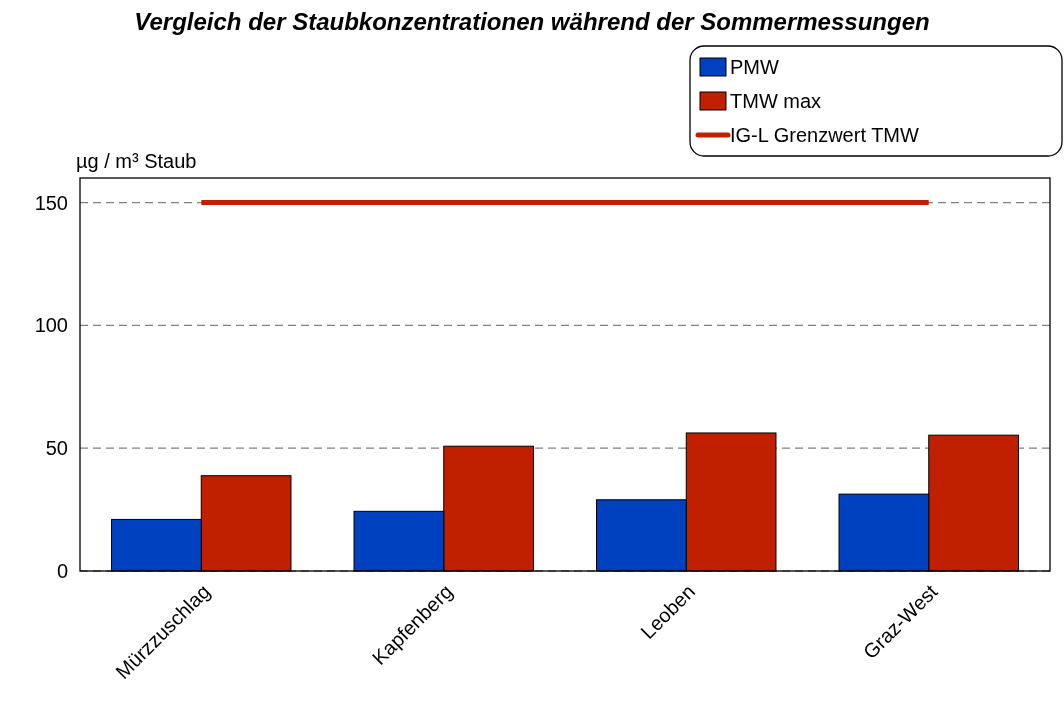 This screenshot has height=711, width=1064. What do you see at coordinates (56, 448) in the screenshot?
I see `y-tick-label: 50` at bounding box center [56, 448].